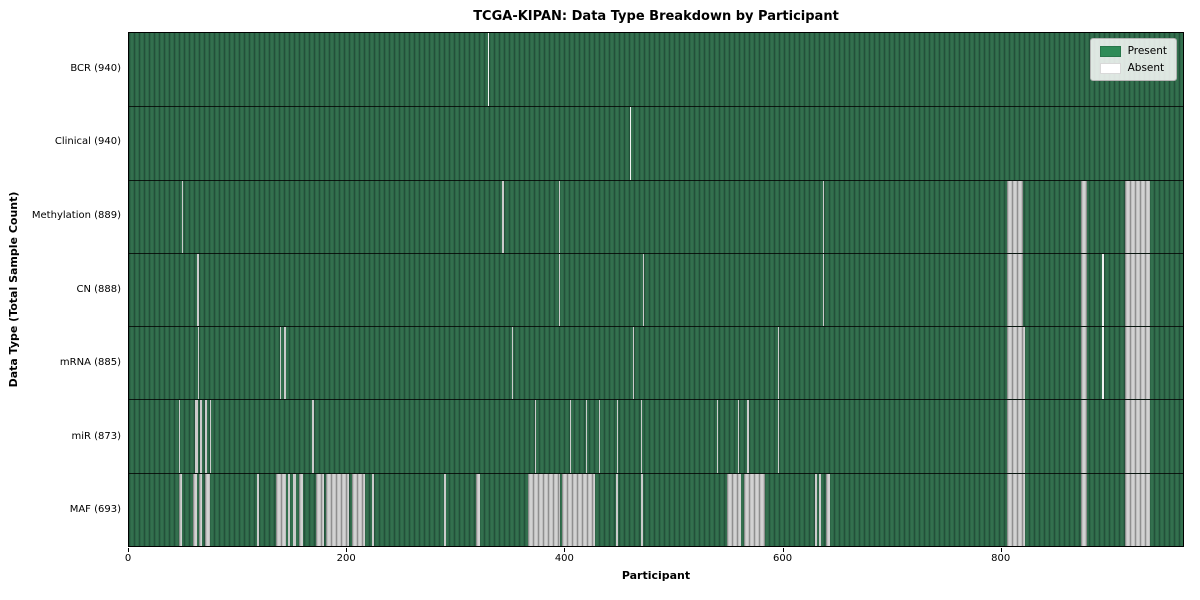  What do you see at coordinates (96, 436) in the screenshot?
I see `y-tick-label-miR: miR (873)` at bounding box center [96, 436].